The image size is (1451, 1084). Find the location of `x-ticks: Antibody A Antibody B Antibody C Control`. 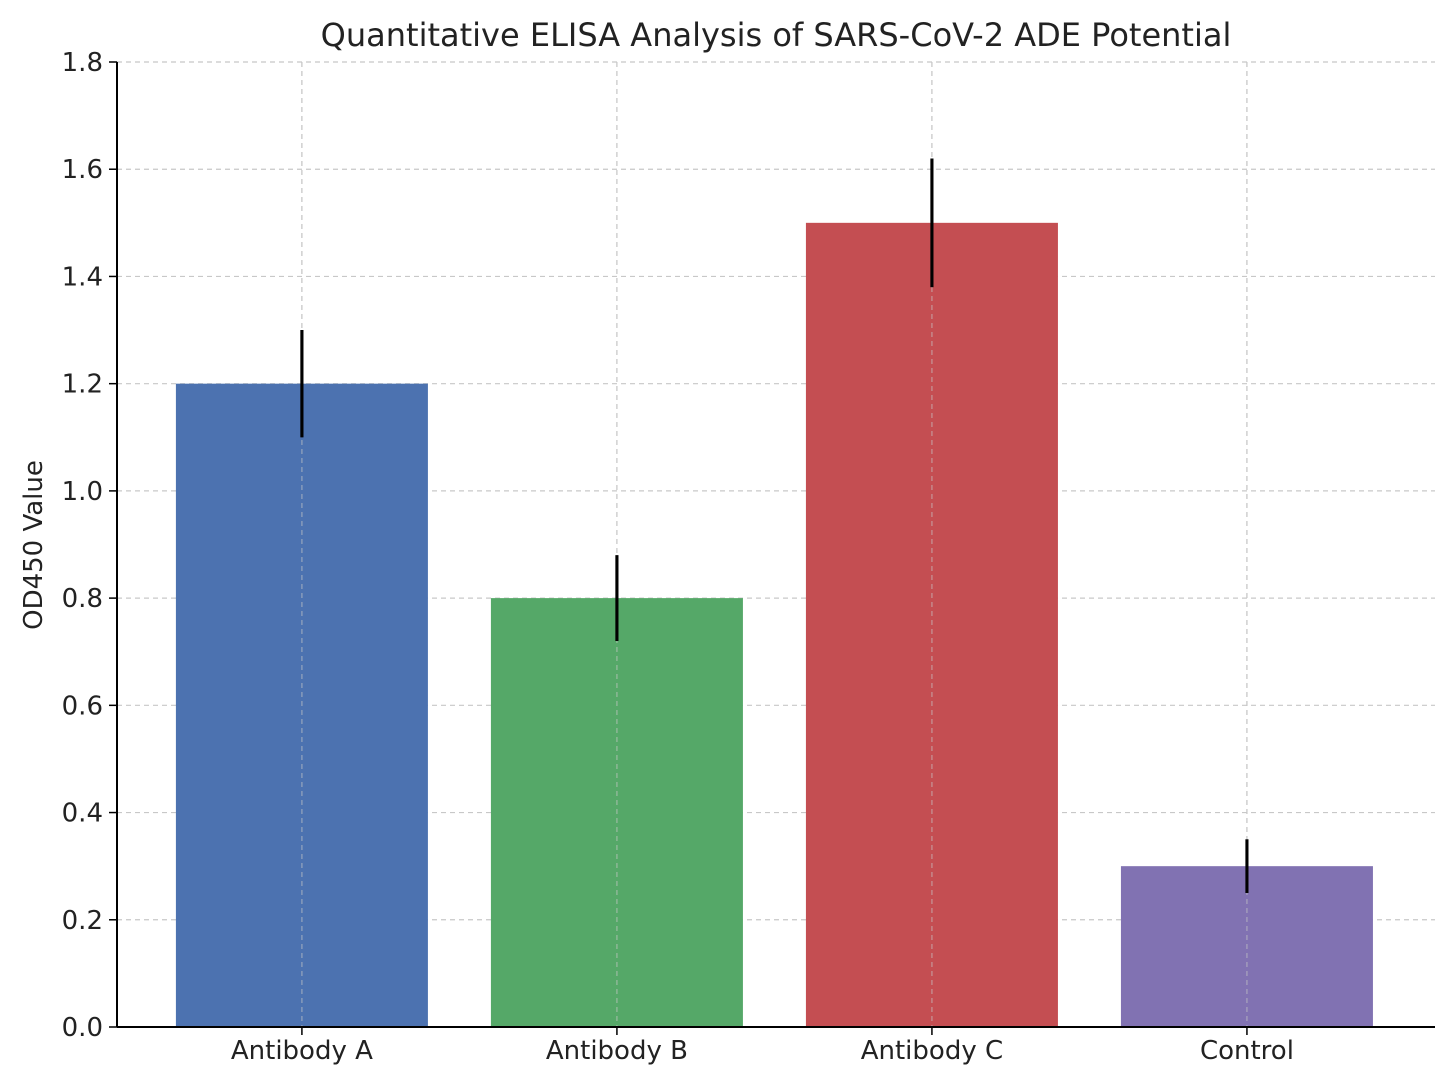

x-ticks: Antibody A Antibody B Antibody C Control is located at coordinates (762, 1046).